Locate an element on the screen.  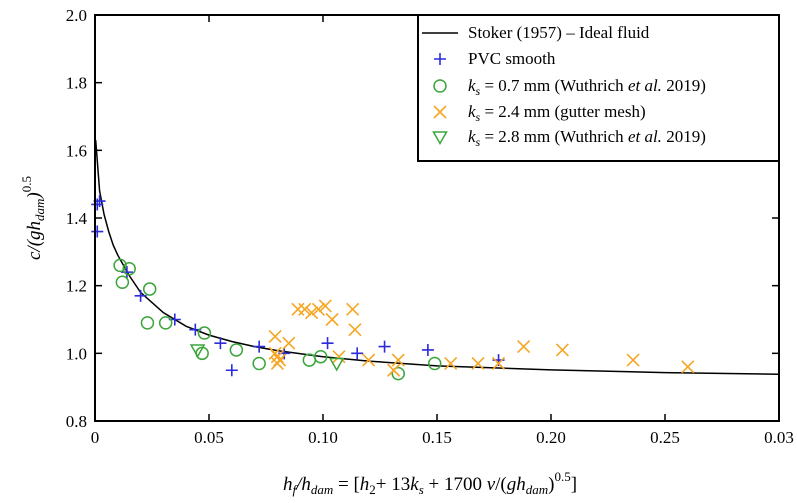
y-axis-label: c/(ghdam)0.5 is located at coordinates (33, 218).